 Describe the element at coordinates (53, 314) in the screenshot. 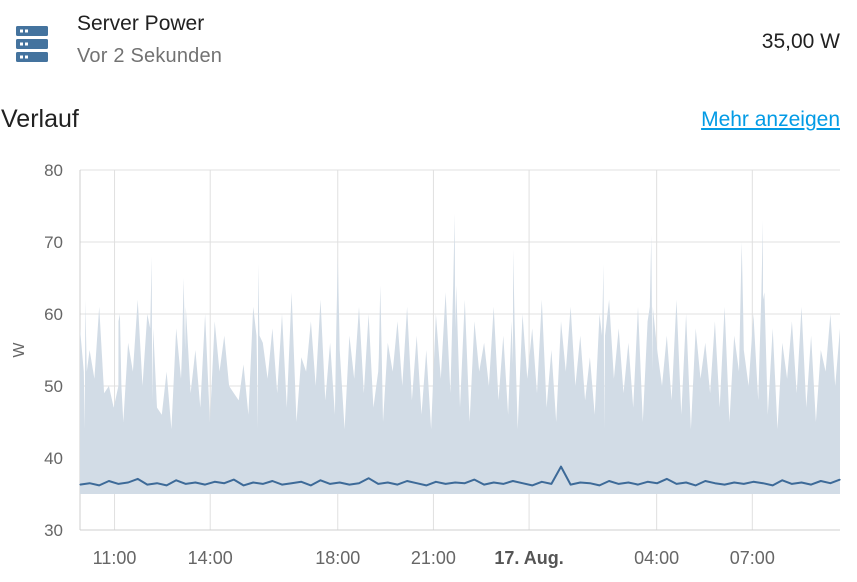

I see `y-tick-label: 60` at that location.